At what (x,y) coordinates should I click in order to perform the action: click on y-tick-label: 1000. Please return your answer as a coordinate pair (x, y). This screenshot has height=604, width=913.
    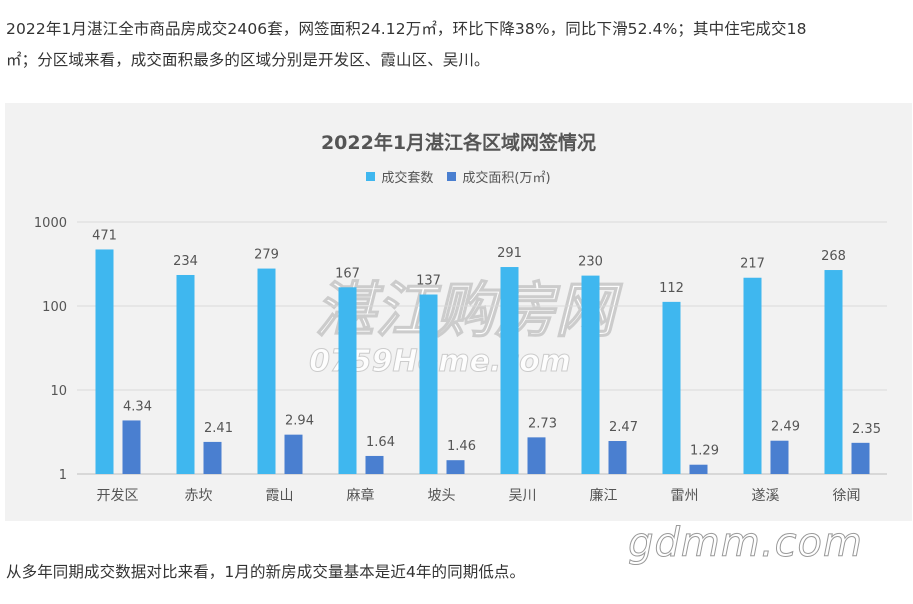
    Looking at the image, I should click on (50, 223).